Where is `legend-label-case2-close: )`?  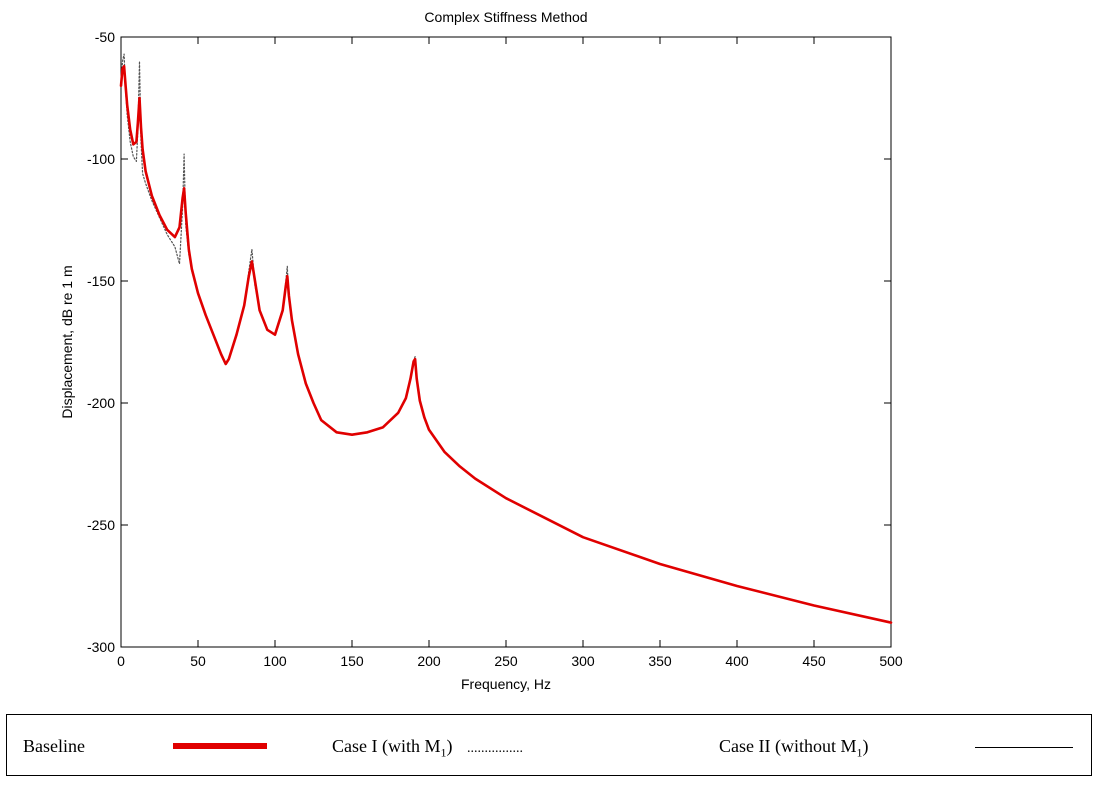 legend-label-case2-close: ) is located at coordinates (865, 746).